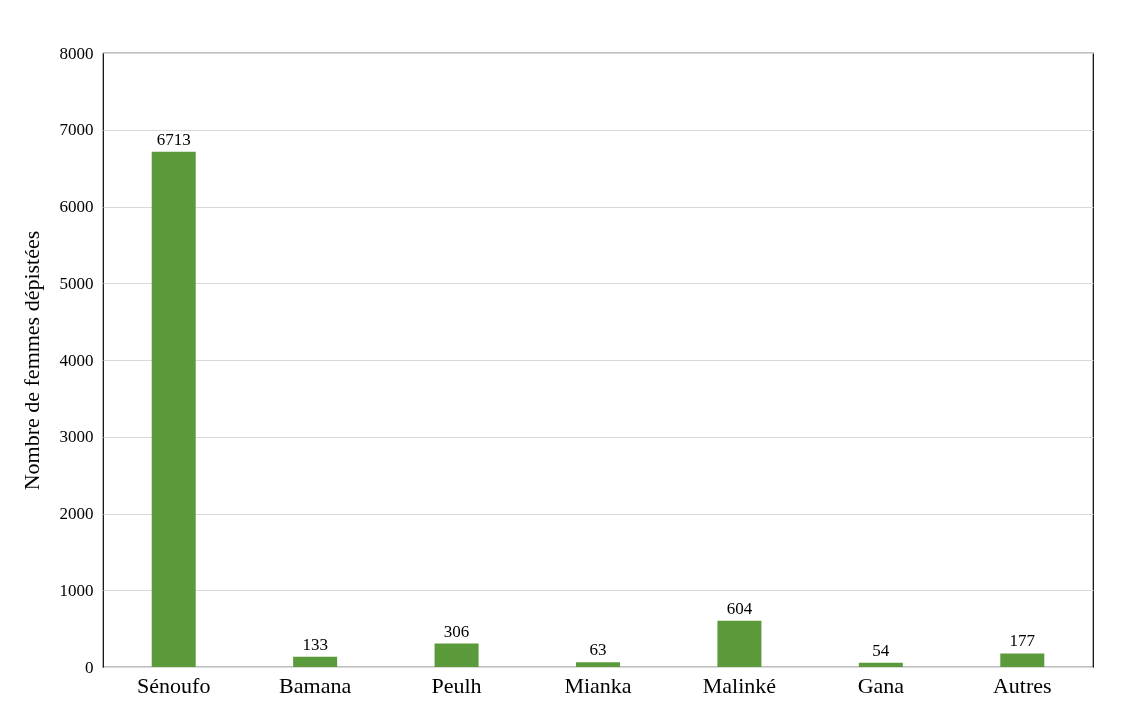 This screenshot has height=722, width=1148. Describe the element at coordinates (76, 360) in the screenshot. I see `y-tick-label: 4000` at that location.